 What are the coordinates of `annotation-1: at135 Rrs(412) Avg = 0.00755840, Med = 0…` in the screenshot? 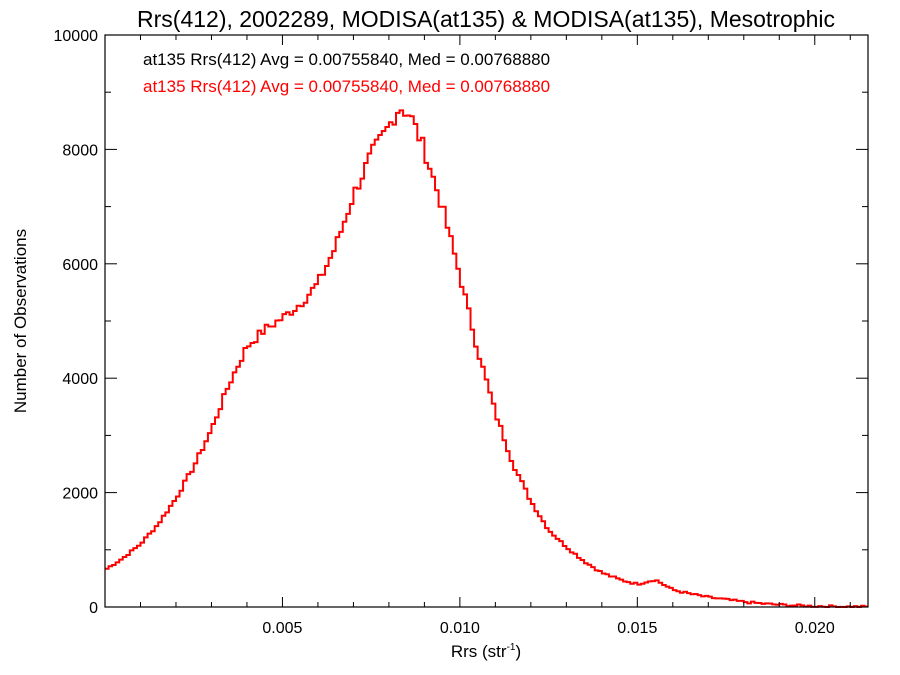 It's located at (346, 59).